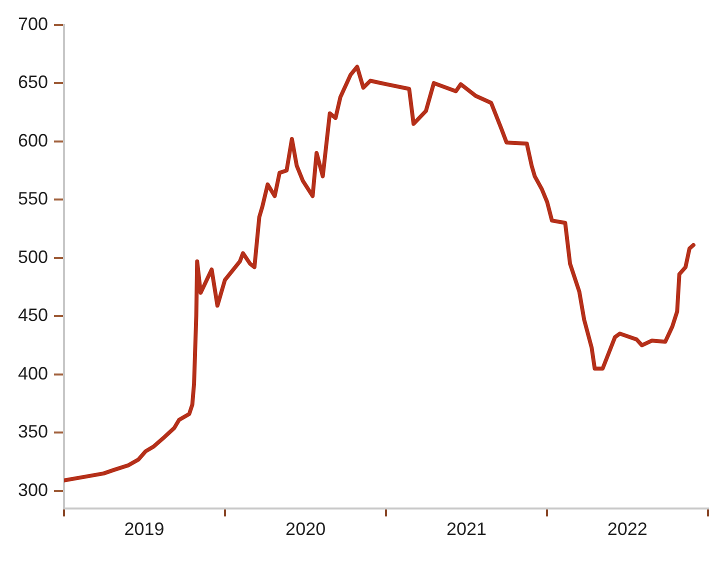 The height and width of the screenshot is (561, 728). Describe the element at coordinates (33, 24) in the screenshot. I see `y-tick-label: 700` at that location.